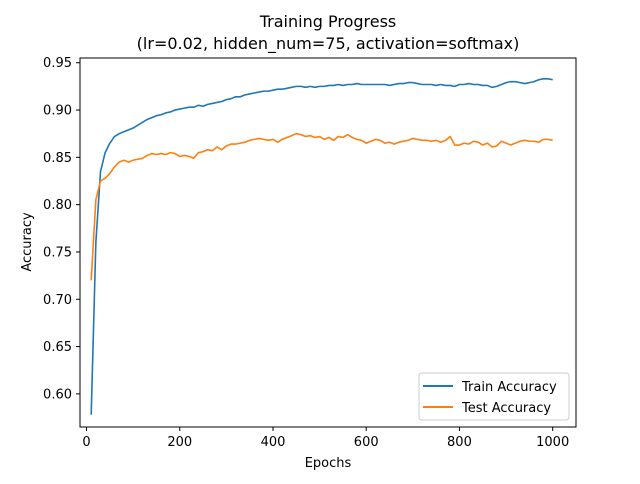 The height and width of the screenshot is (484, 640). I want to click on y-tick-label: 0.90, so click(57, 111).